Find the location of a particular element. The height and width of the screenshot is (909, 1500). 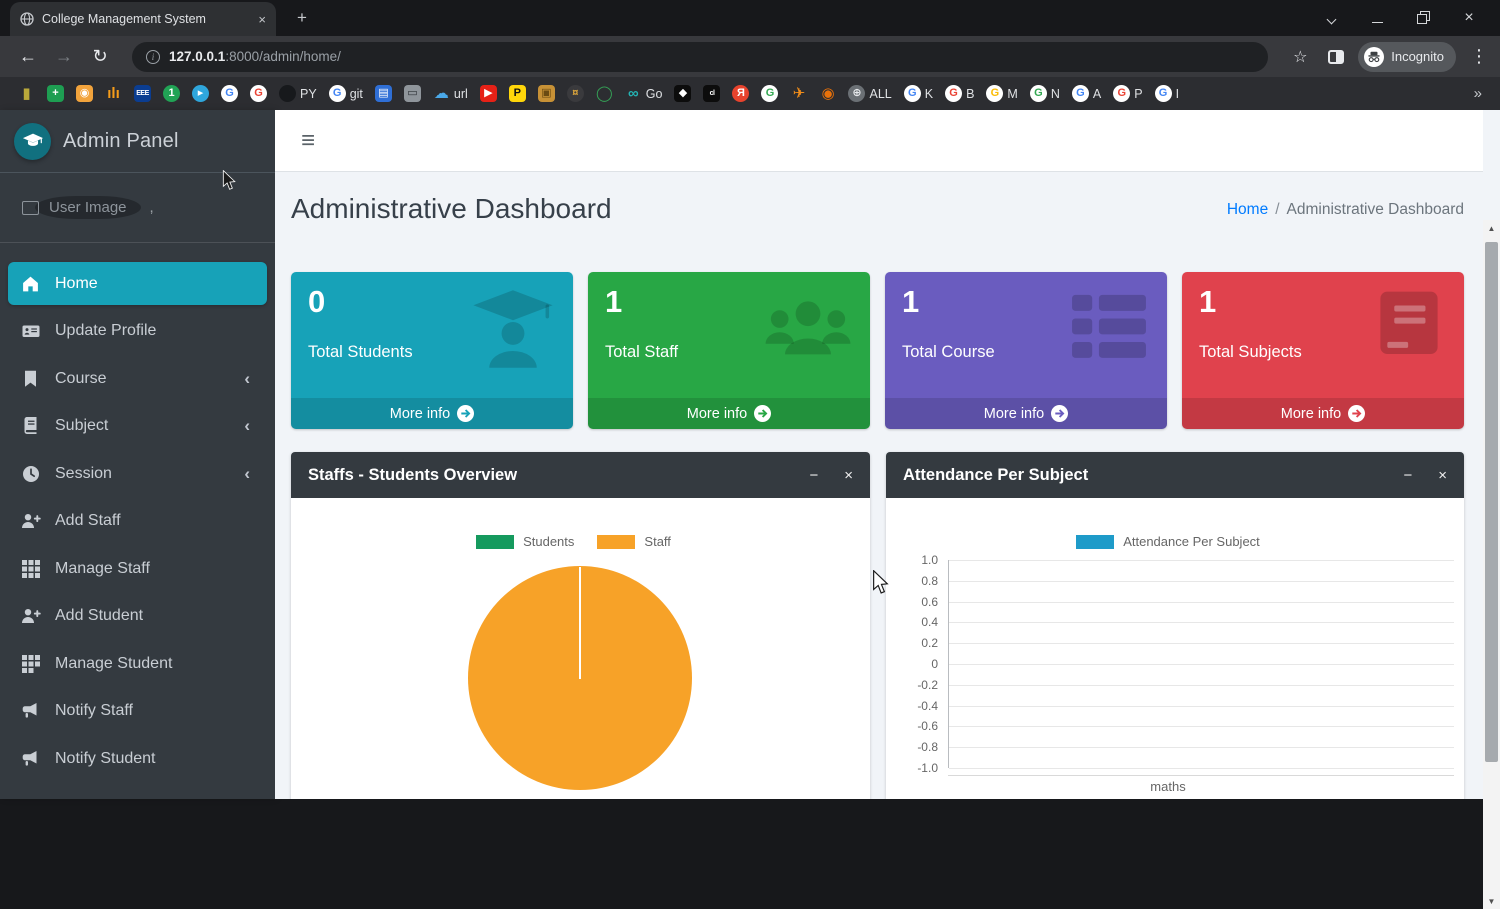

bookmark-item: ✈ is located at coordinates (798, 93).